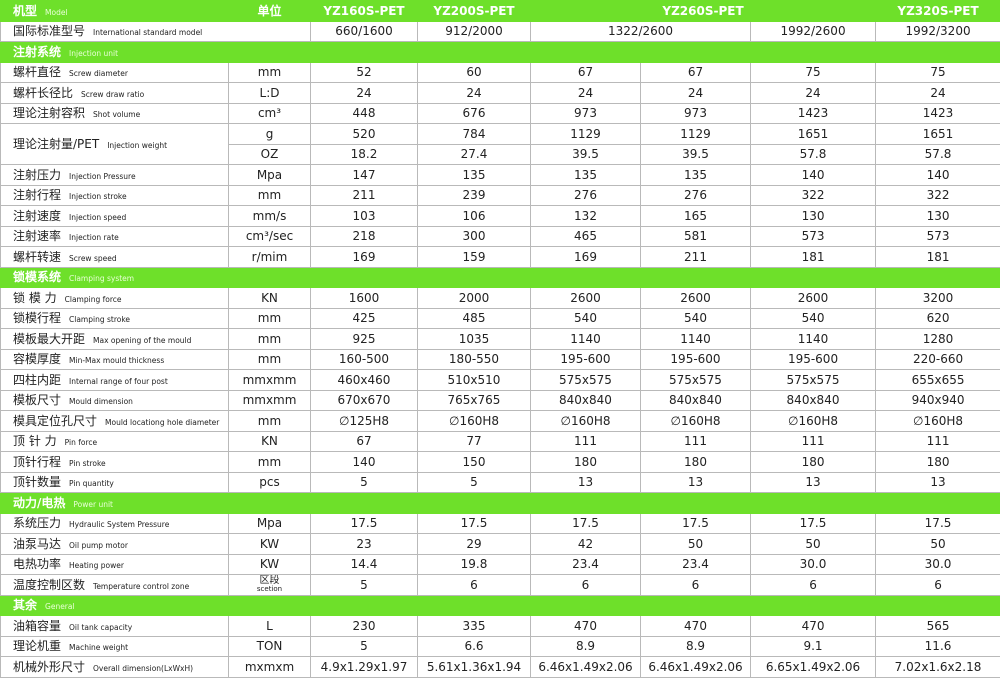 This screenshot has width=1000, height=678. What do you see at coordinates (39, 502) in the screenshot?
I see `section-cn: 动力/电热` at bounding box center [39, 502].